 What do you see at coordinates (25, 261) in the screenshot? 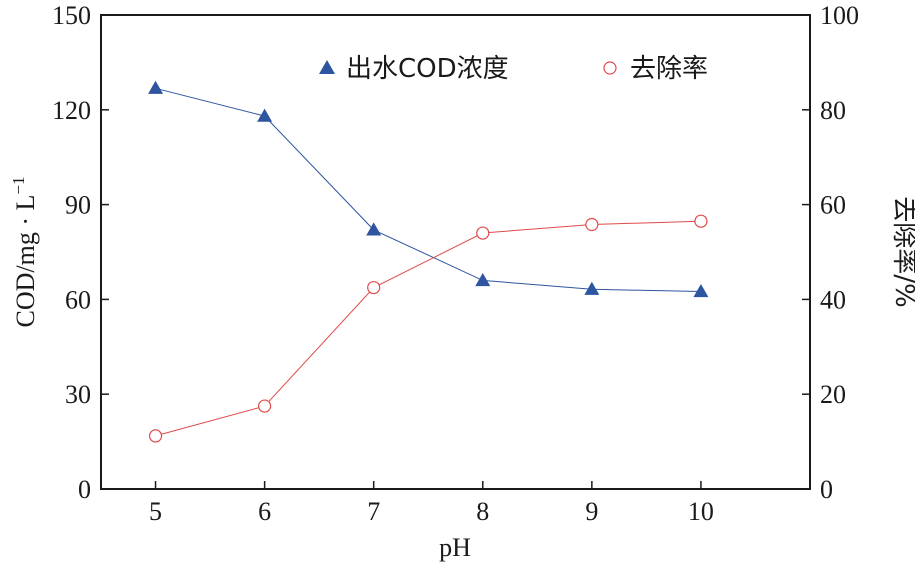
I see `left-y-axis-title-main: COD/mg · L` at bounding box center [25, 261].